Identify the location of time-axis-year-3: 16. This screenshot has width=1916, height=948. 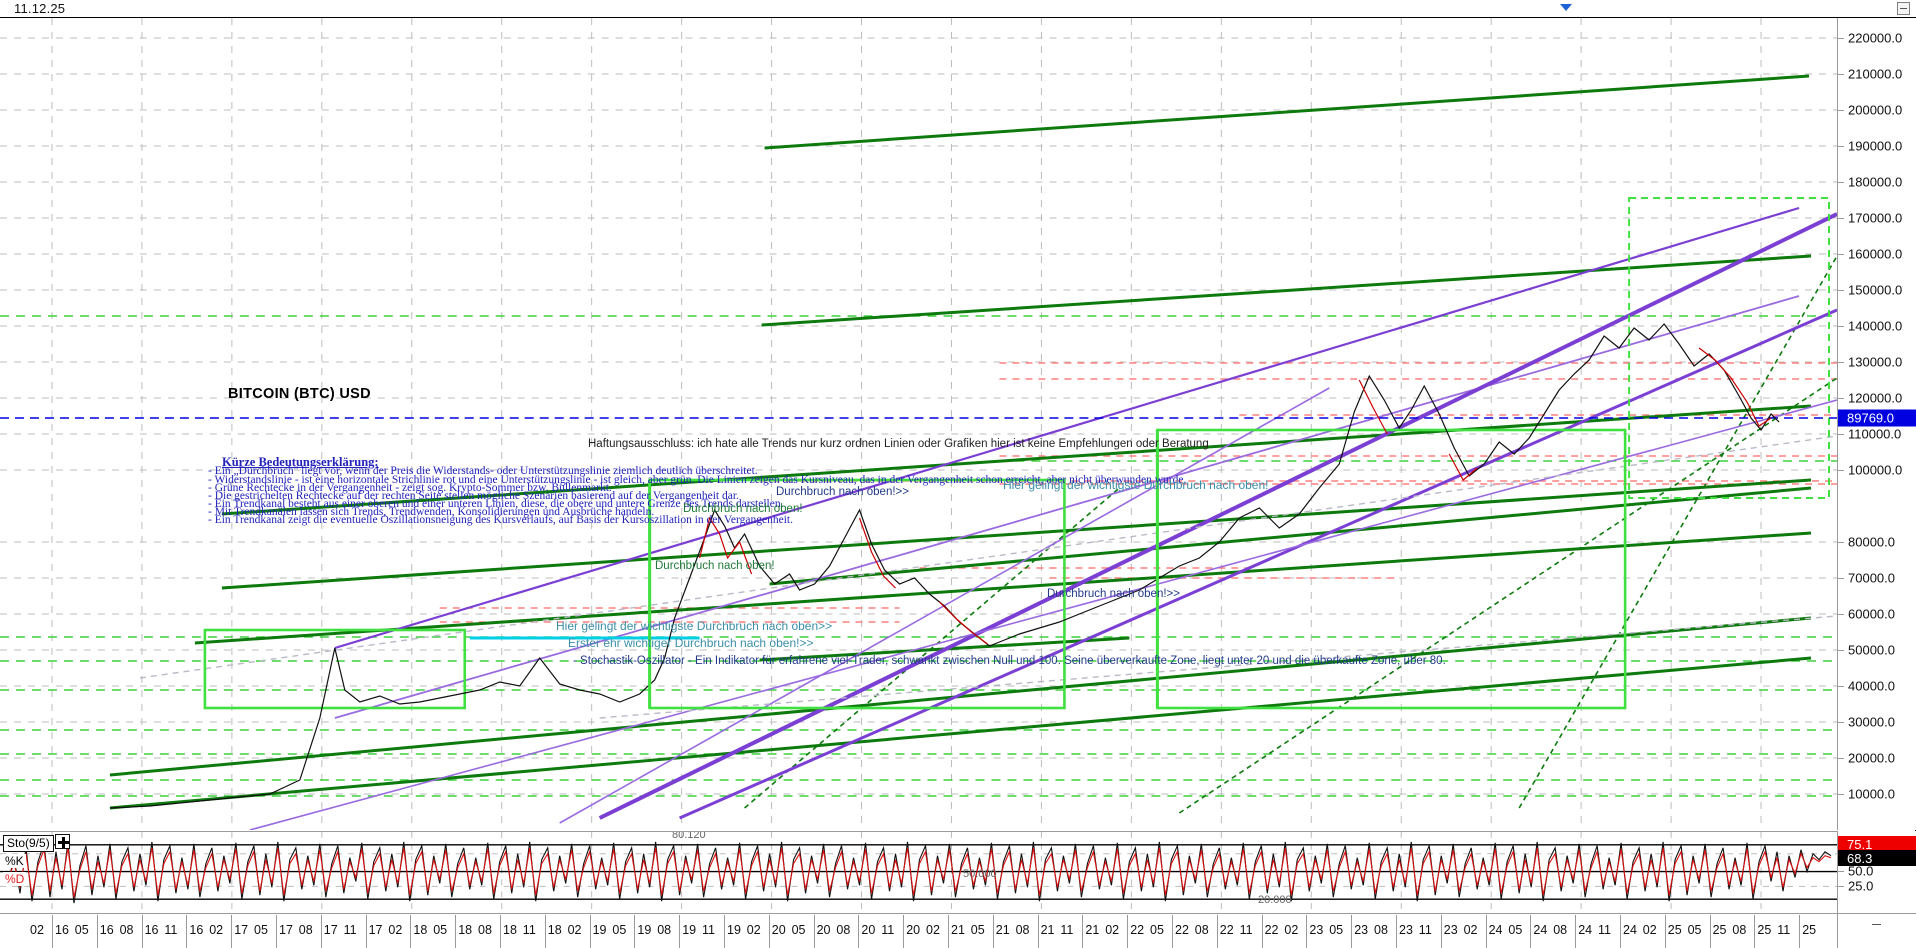
(196, 930).